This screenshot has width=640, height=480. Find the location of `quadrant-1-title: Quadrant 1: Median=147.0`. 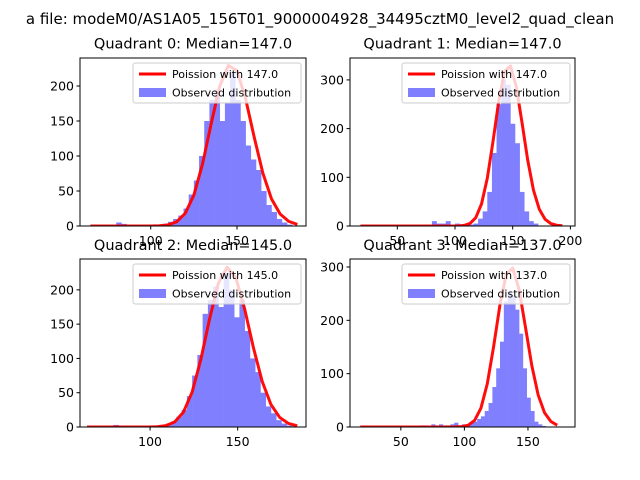

quadrant-1-title: Quadrant 1: Median=147.0 is located at coordinates (462, 45).